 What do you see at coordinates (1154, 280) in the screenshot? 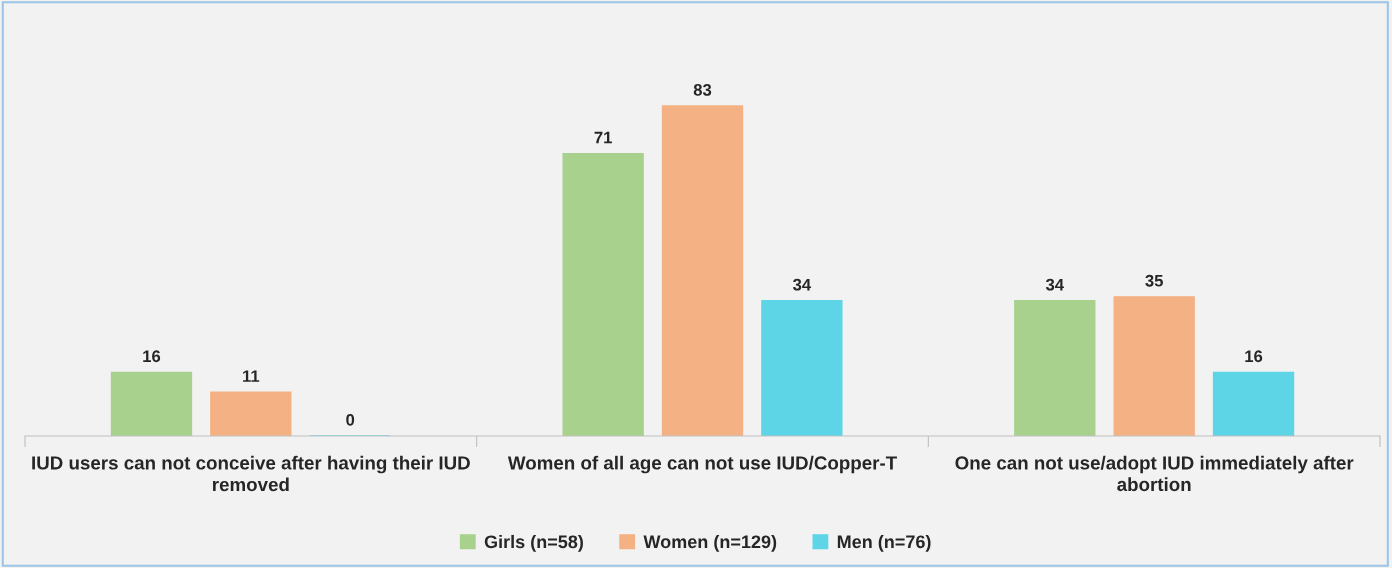
I see `data-label: 35` at bounding box center [1154, 280].